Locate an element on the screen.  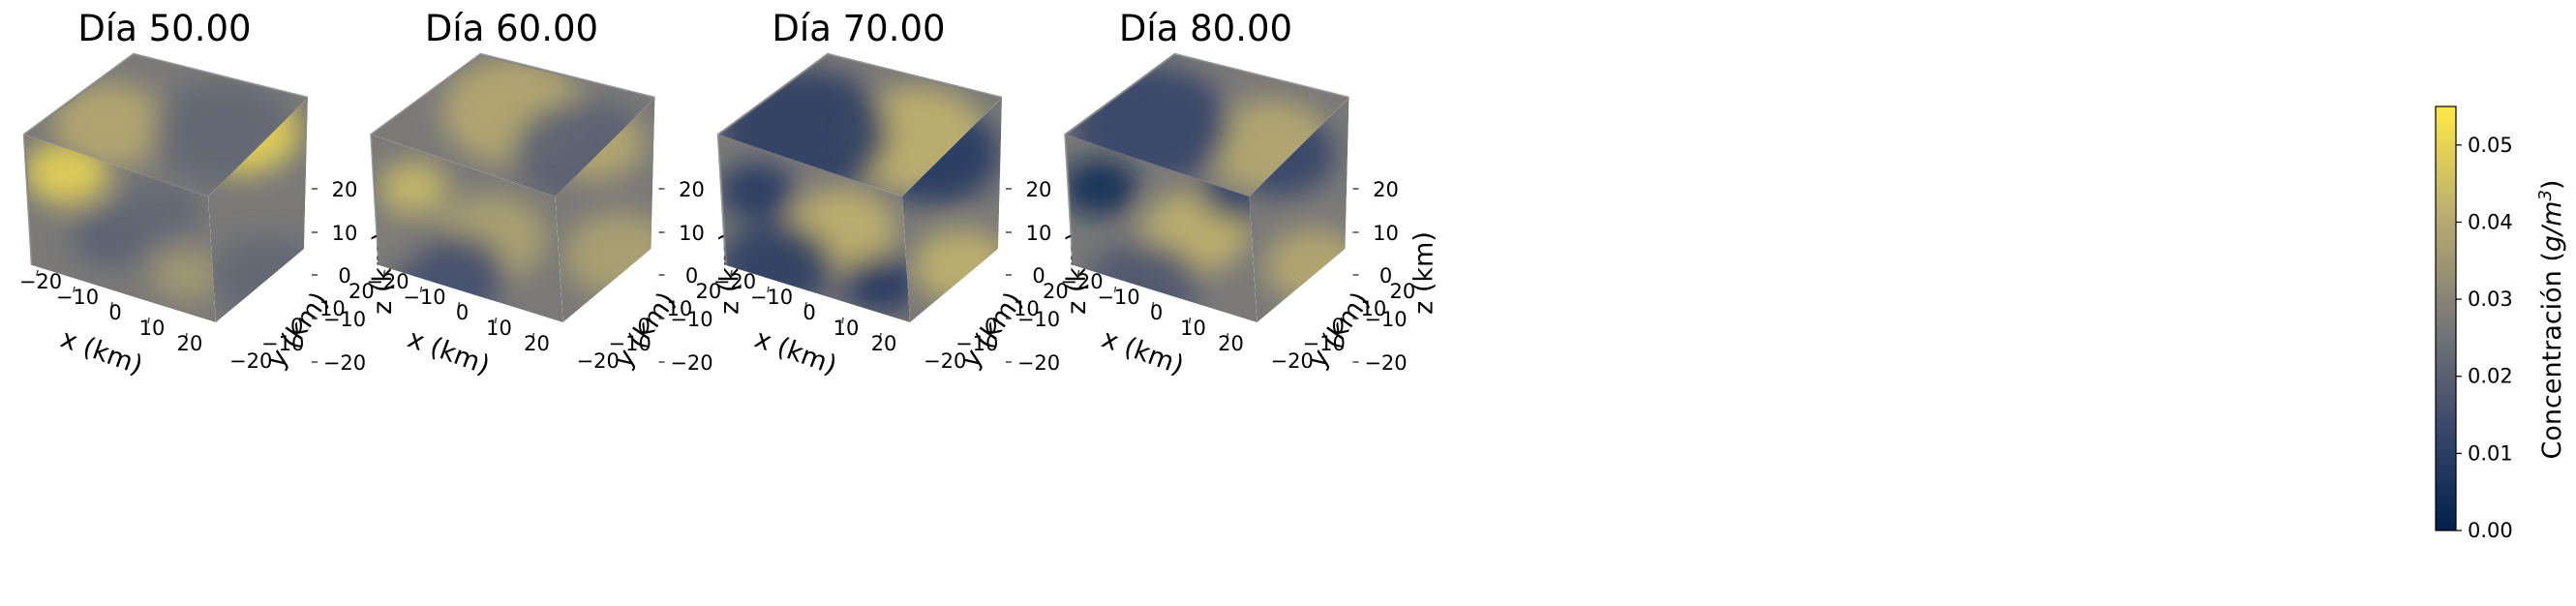
colorbar-tick-label: 0.00 is located at coordinates (2490, 530).